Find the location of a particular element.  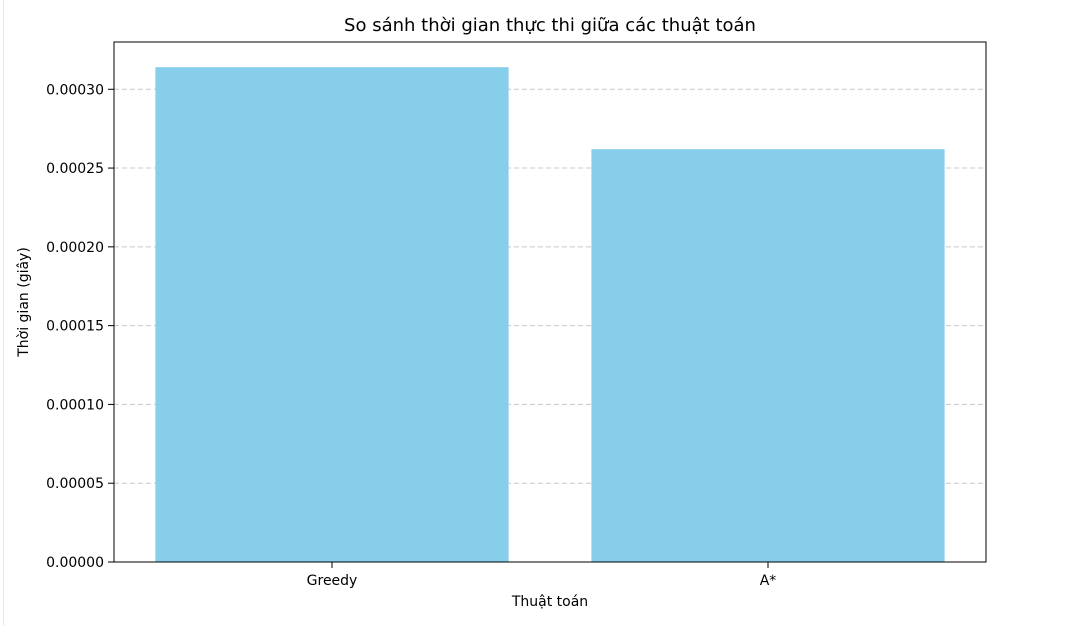

x-tick-label: Greedy is located at coordinates (332, 581).